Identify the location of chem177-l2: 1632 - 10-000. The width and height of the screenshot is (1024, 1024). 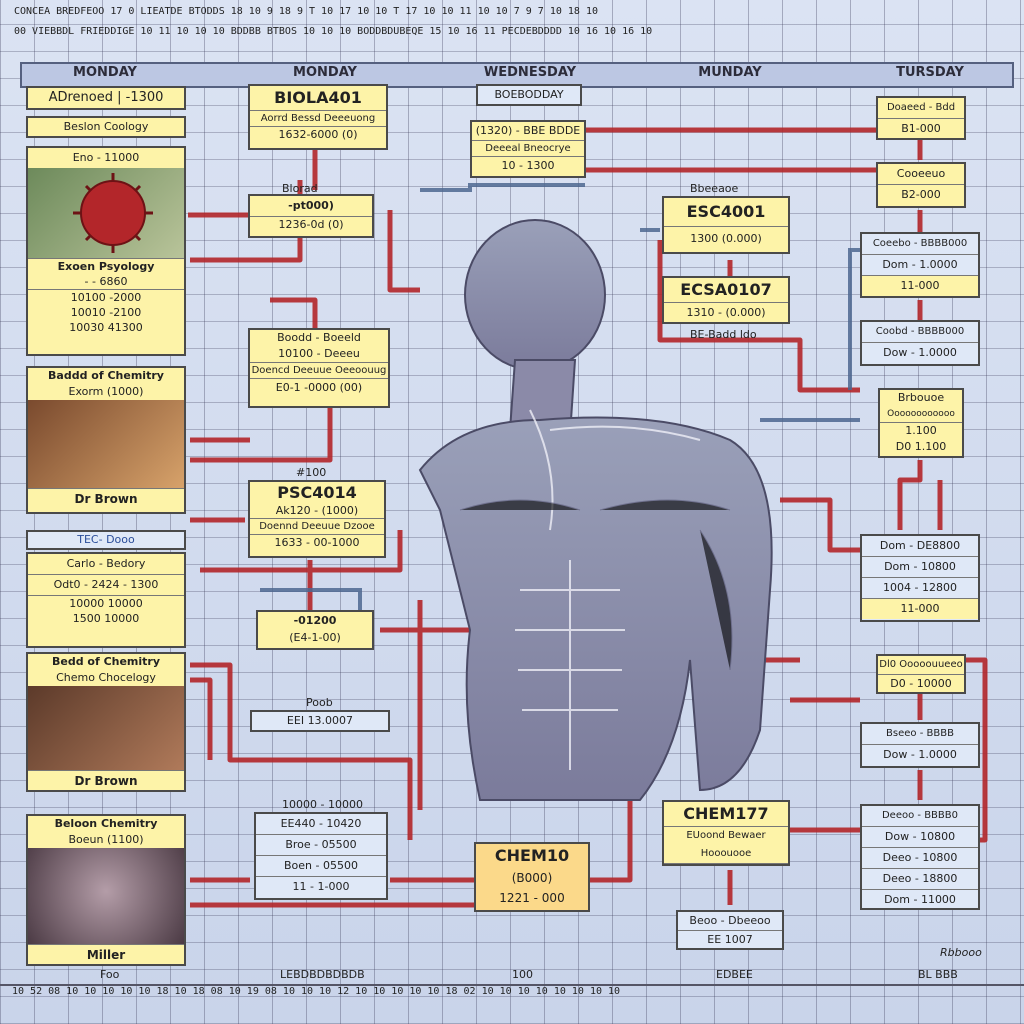
(726, 863).